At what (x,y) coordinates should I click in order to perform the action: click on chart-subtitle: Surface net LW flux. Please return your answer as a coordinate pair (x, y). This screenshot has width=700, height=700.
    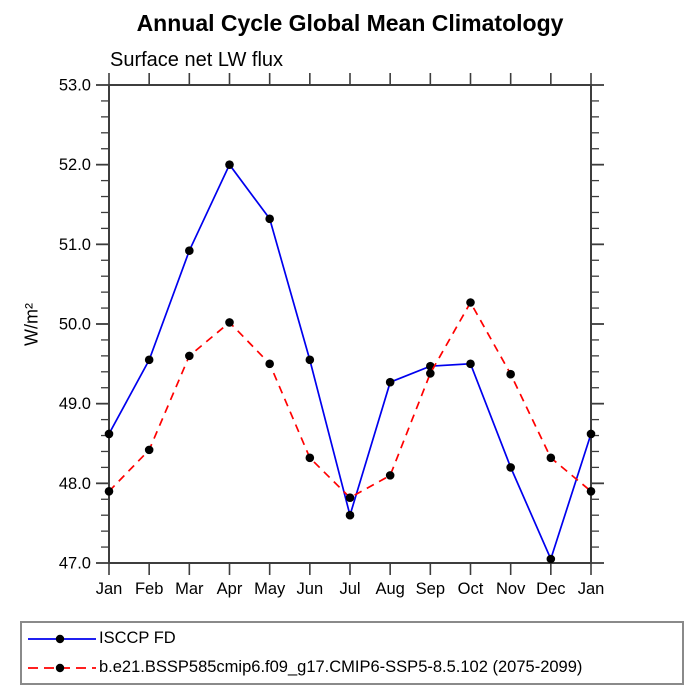
    Looking at the image, I should click on (197, 60).